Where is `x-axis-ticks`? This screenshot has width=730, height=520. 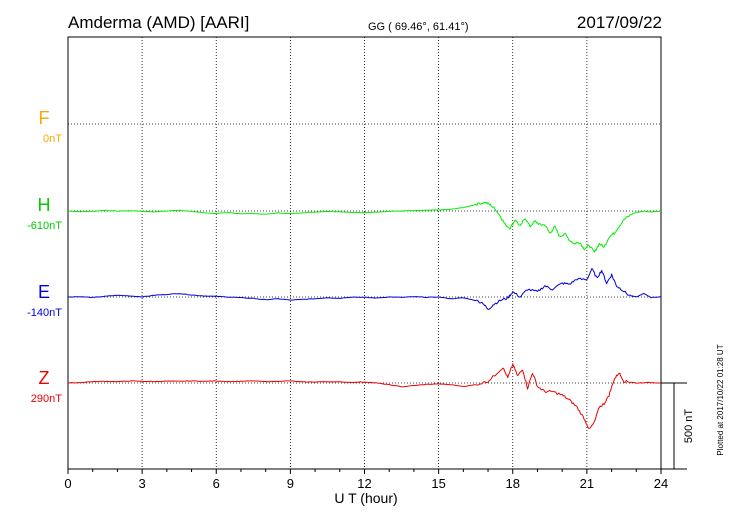 x-axis-ticks is located at coordinates (364, 471).